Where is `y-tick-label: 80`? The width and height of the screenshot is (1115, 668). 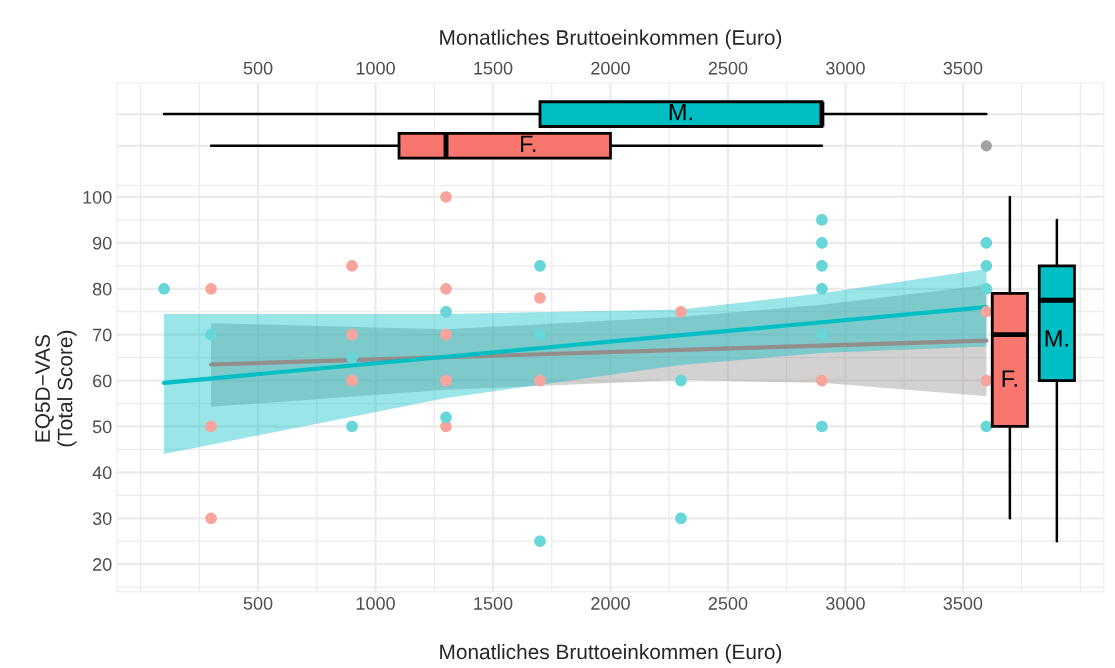
y-tick-label: 80 is located at coordinates (102, 289).